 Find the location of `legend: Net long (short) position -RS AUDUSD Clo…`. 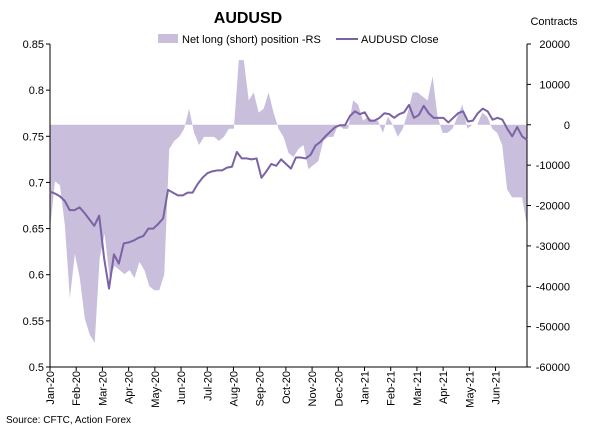

legend: Net long (short) position -RS AUDUSD Clo… is located at coordinates (298, 40).